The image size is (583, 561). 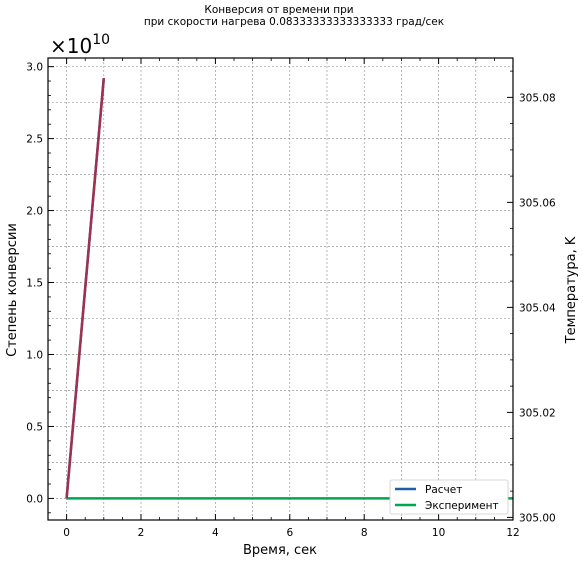 What do you see at coordinates (289, 533) in the screenshot?
I see `x-tick-label: 6` at bounding box center [289, 533].